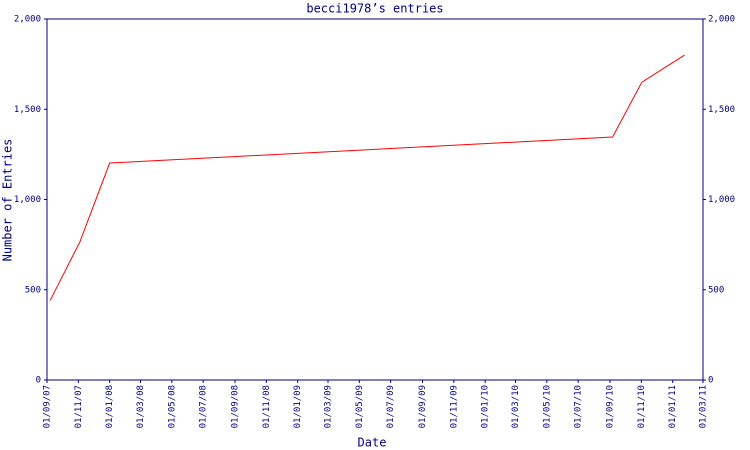 This screenshot has height=450, width=750. Describe the element at coordinates (204, 406) in the screenshot. I see `x-tick-label: 01/07/08` at that location.